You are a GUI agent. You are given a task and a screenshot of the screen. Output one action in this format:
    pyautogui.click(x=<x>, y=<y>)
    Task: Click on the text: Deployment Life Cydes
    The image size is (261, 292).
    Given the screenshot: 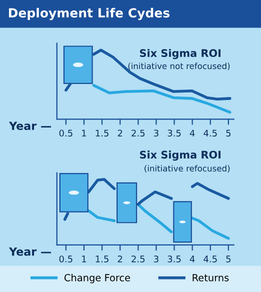 What is the action you would take?
    pyautogui.click(x=89, y=14)
    